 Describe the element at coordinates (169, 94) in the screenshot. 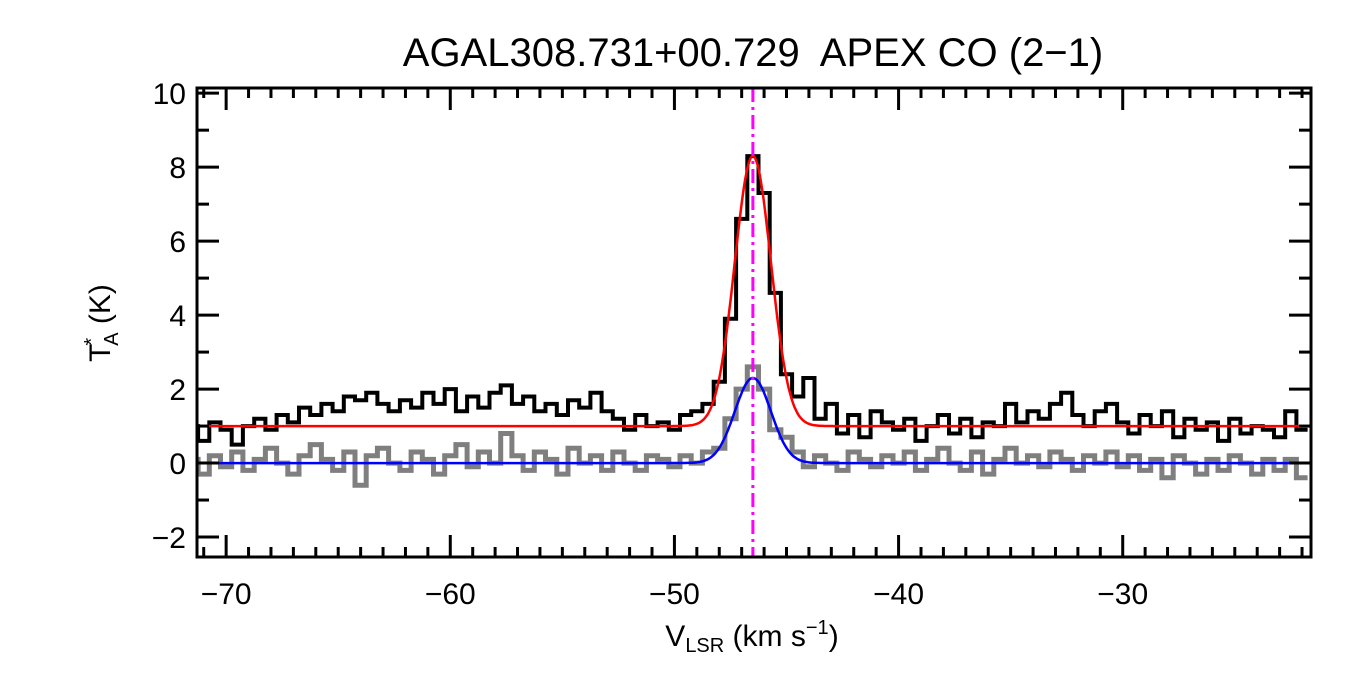

I see `y-tick-label: 10` at that location.